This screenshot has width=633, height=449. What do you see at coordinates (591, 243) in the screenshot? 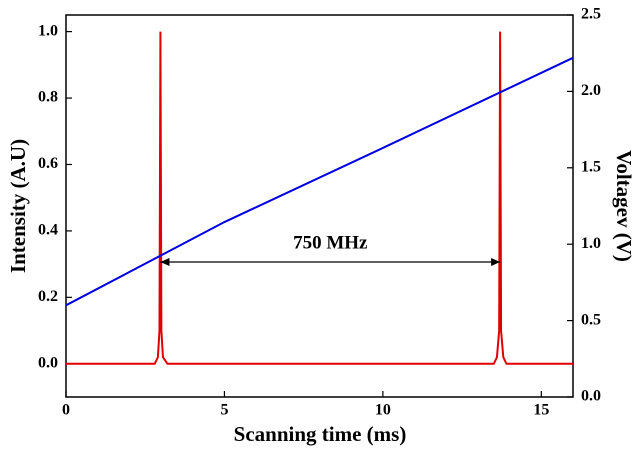
I see `y2-tick-label: 1.0` at bounding box center [591, 243].